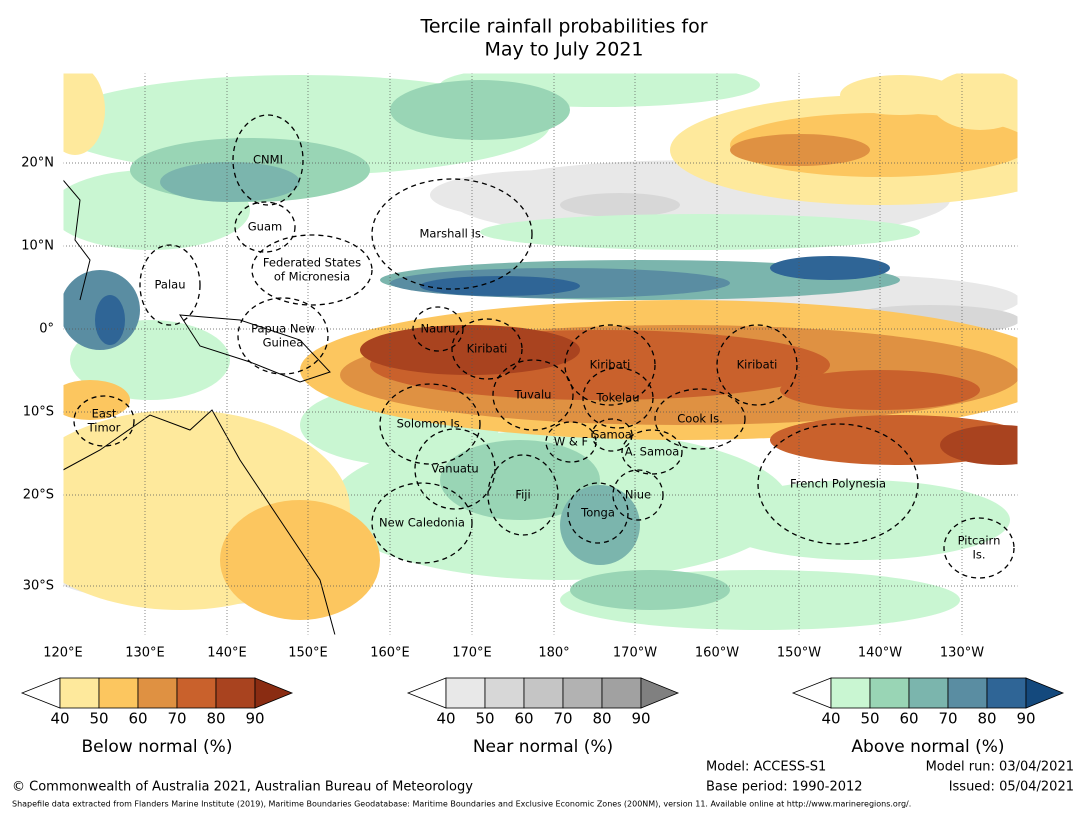  I want to click on region-label: Fiji, so click(522, 495).